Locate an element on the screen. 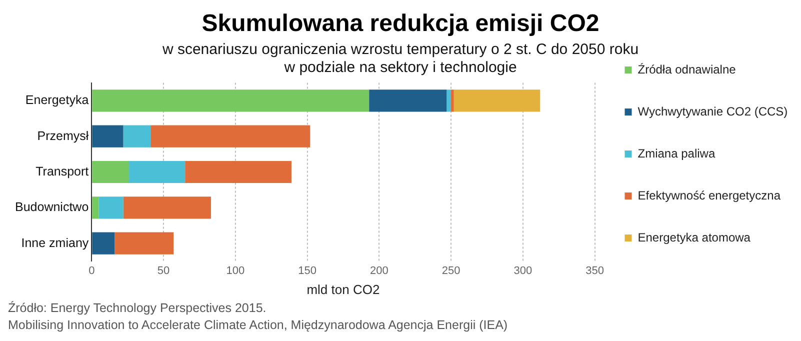  x-tick-label: 300 is located at coordinates (523, 270).